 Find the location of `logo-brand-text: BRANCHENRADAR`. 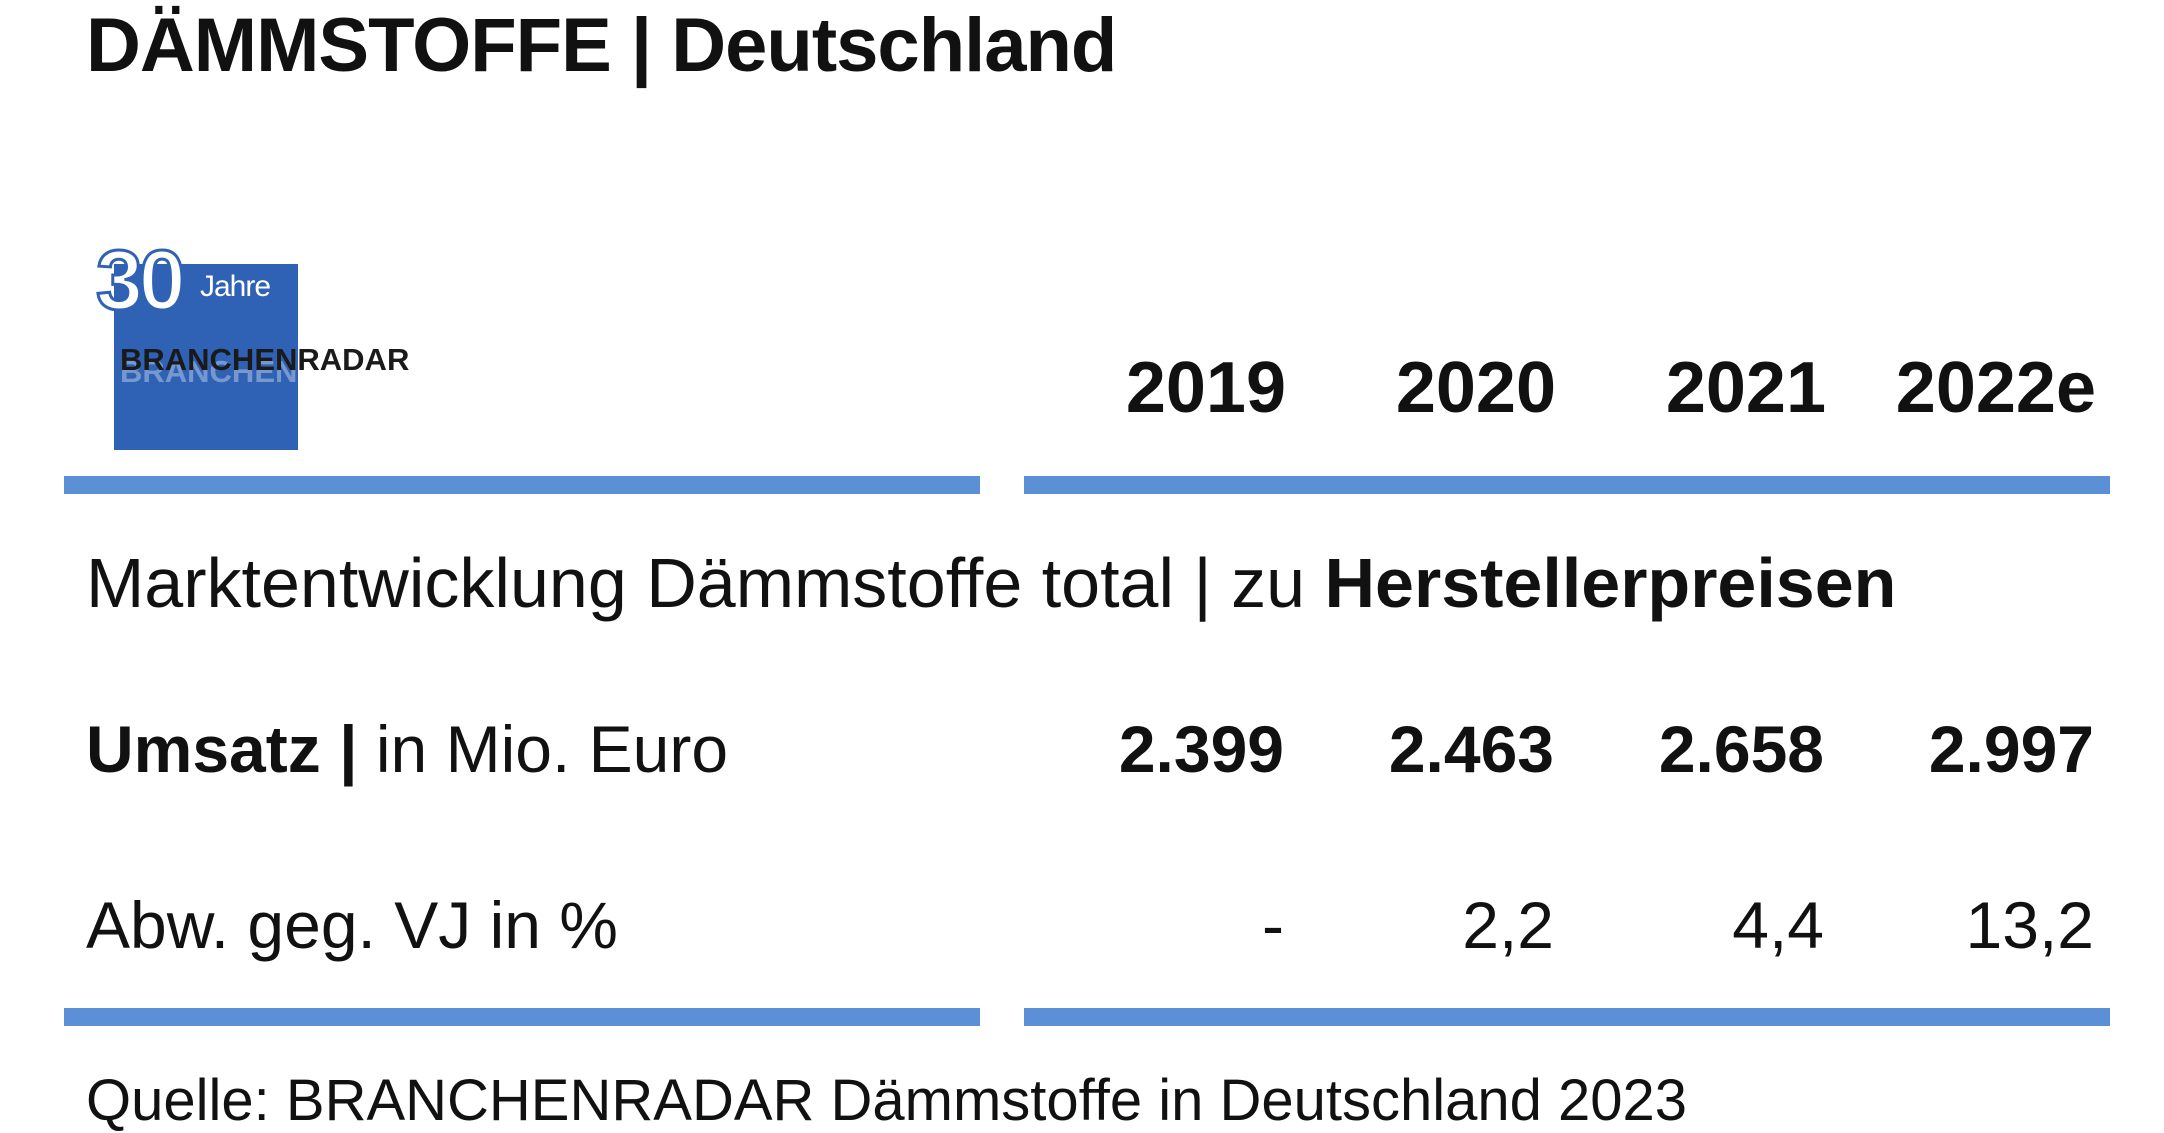

logo-brand-text: BRANCHENRADAR is located at coordinates (264, 359).